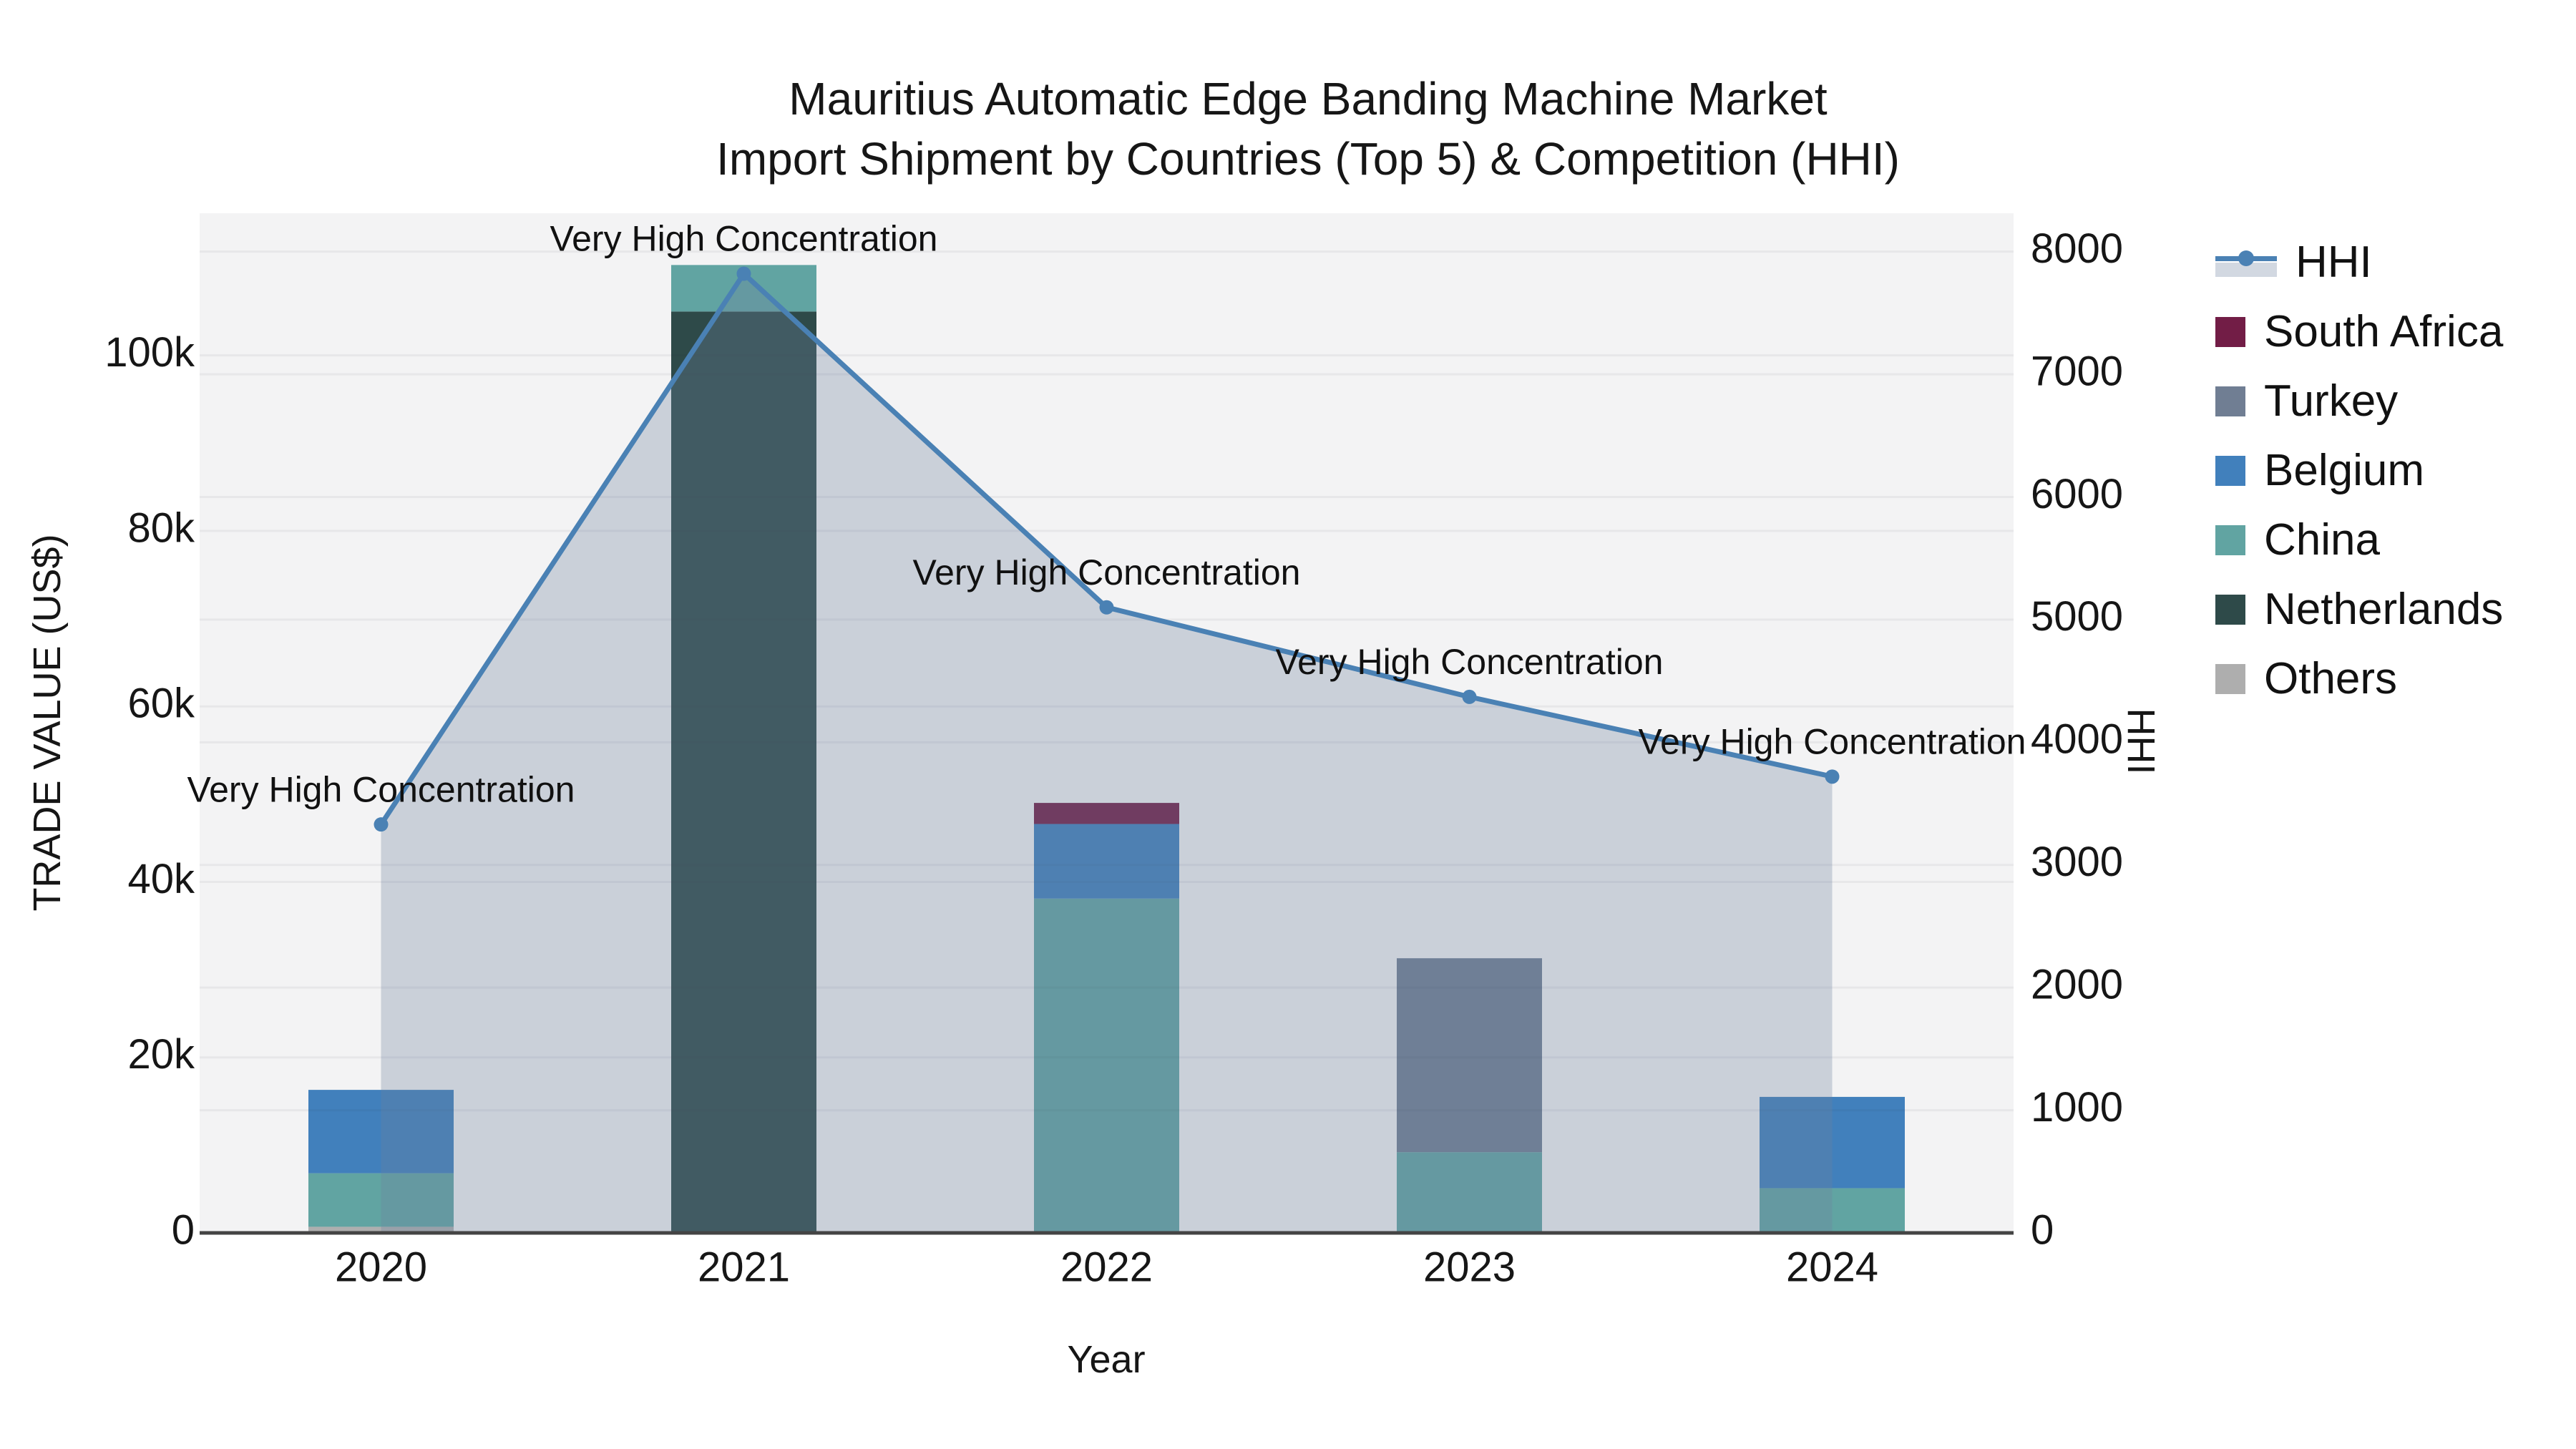 This screenshot has height=1449, width=2576. Describe the element at coordinates (2230, 609) in the screenshot. I see `legend-swatch-netherlands` at that location.